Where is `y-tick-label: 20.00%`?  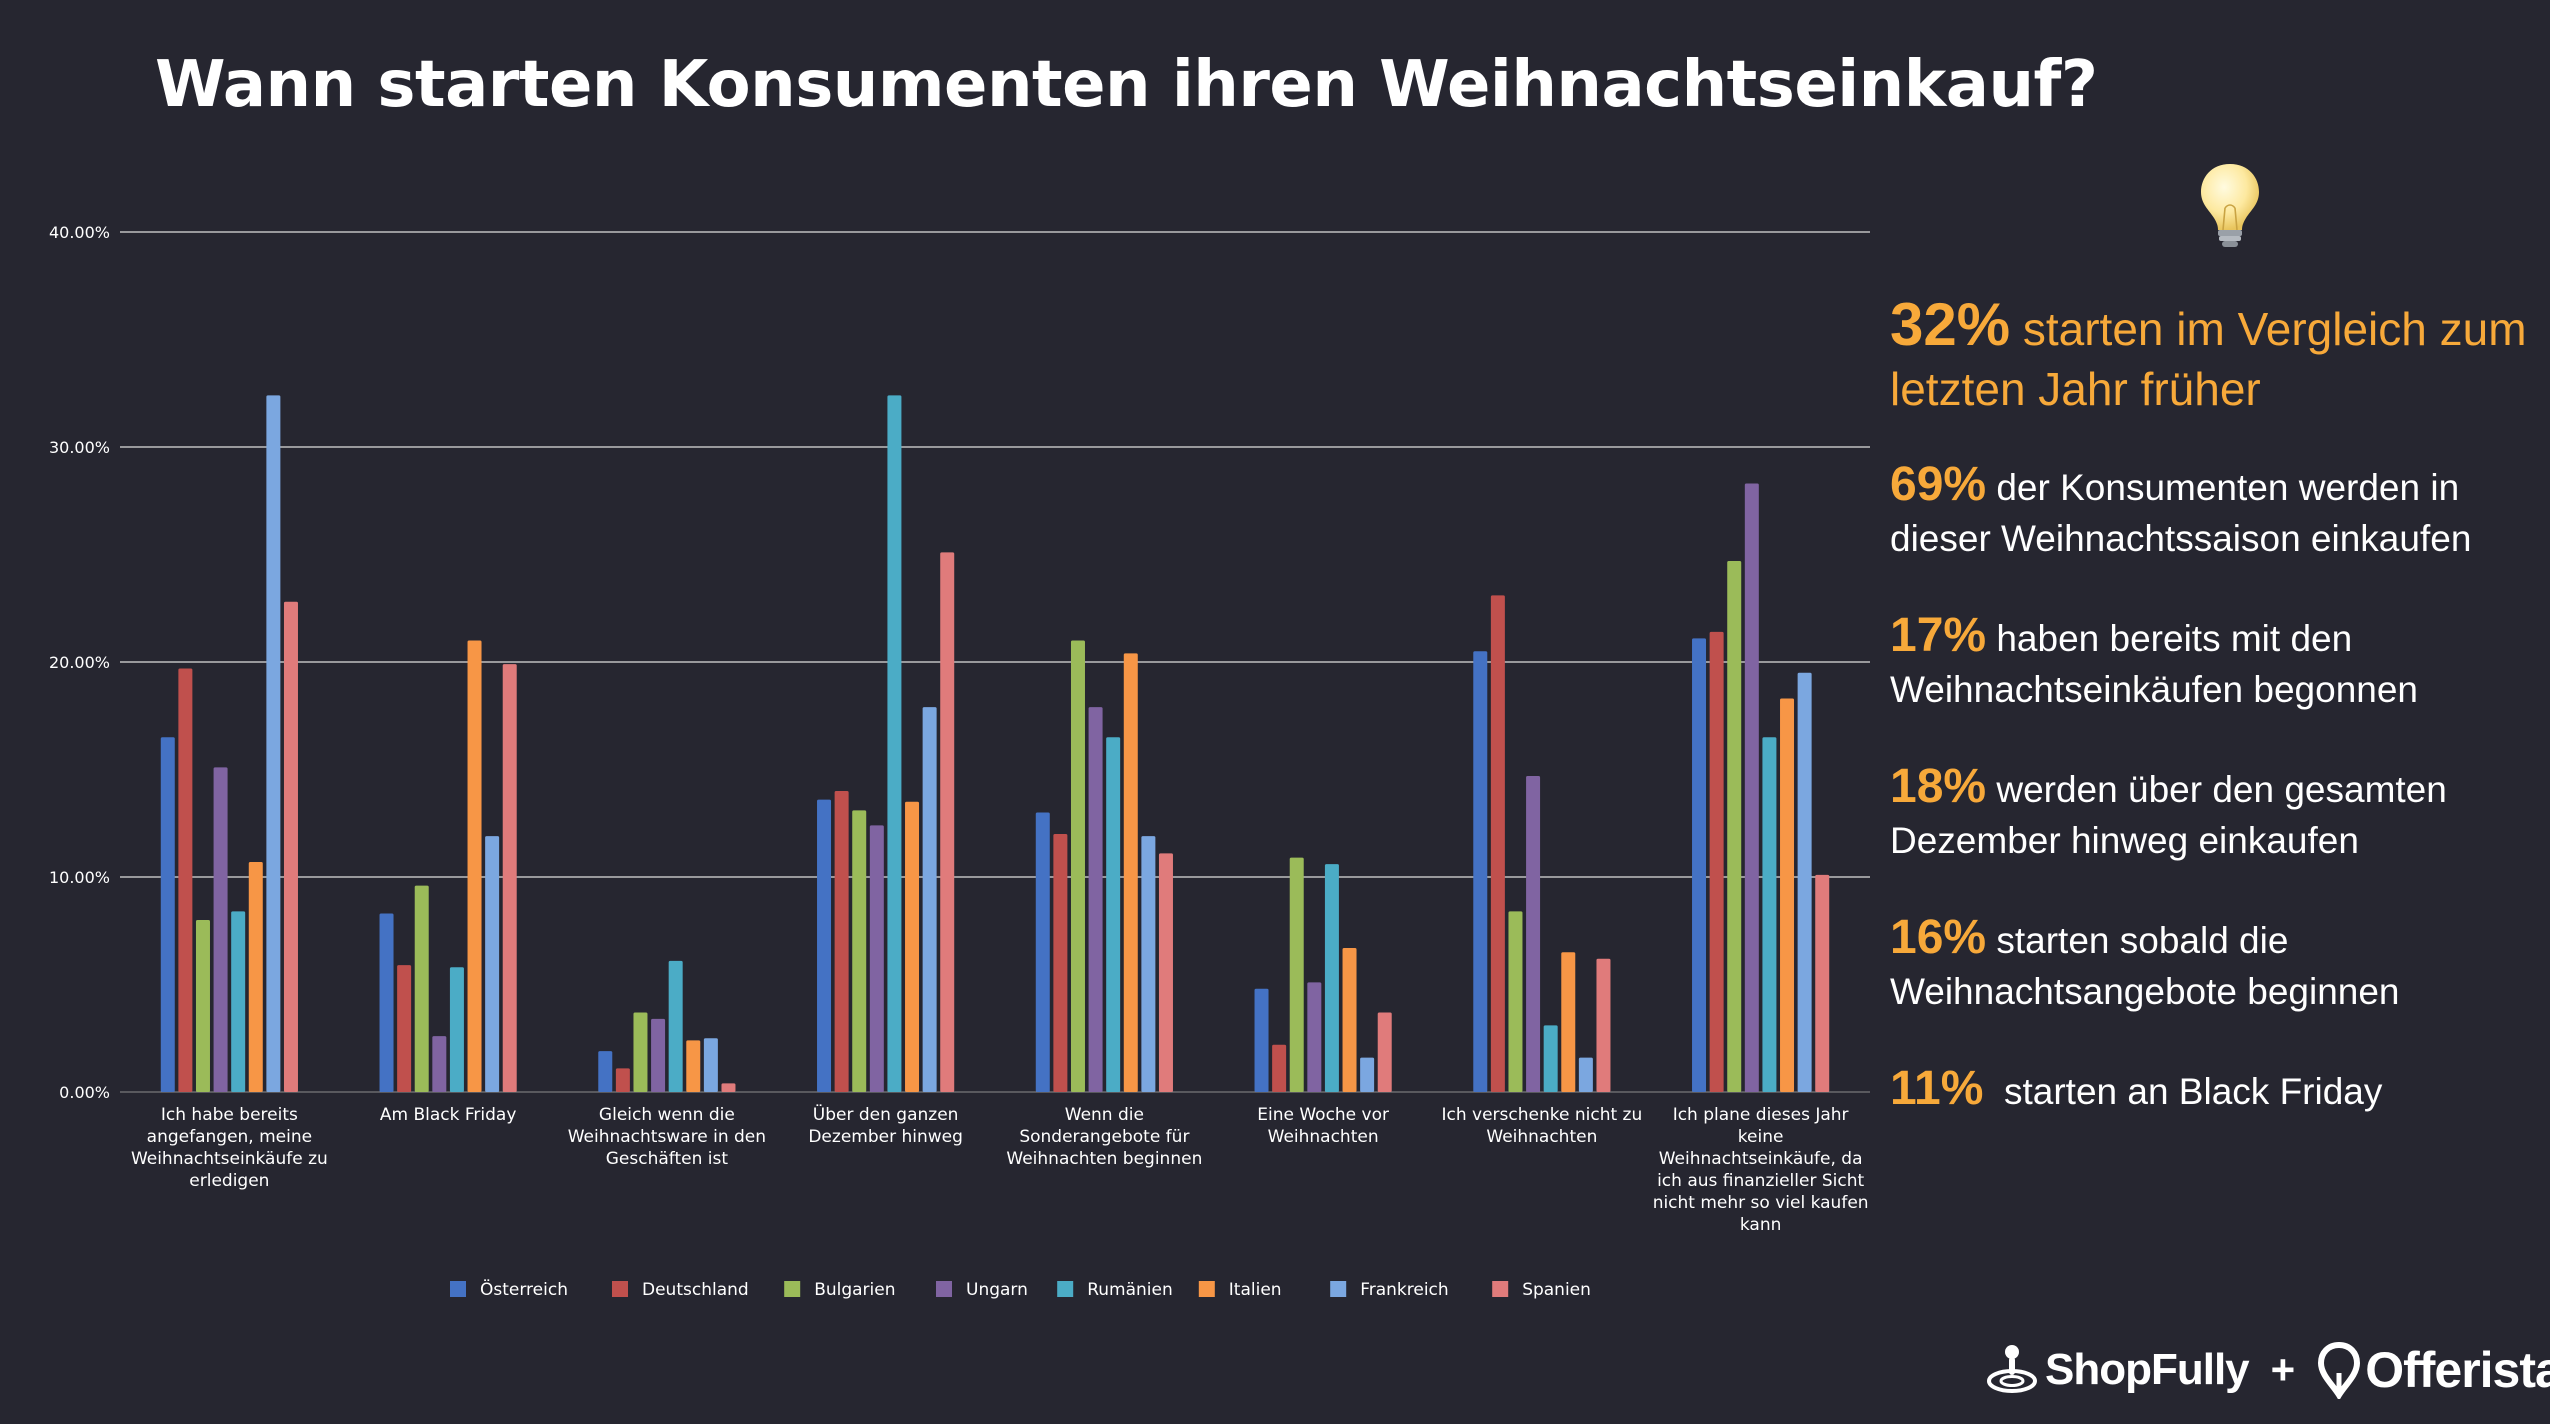 y-tick-label: 20.00% is located at coordinates (79, 662).